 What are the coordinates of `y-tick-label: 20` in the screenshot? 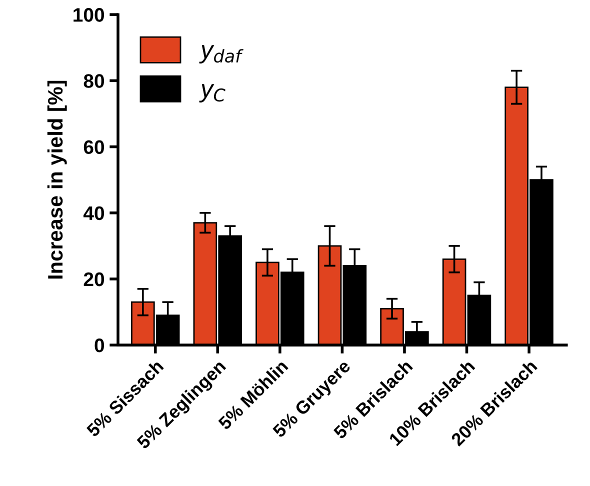 It's located at (94, 279).